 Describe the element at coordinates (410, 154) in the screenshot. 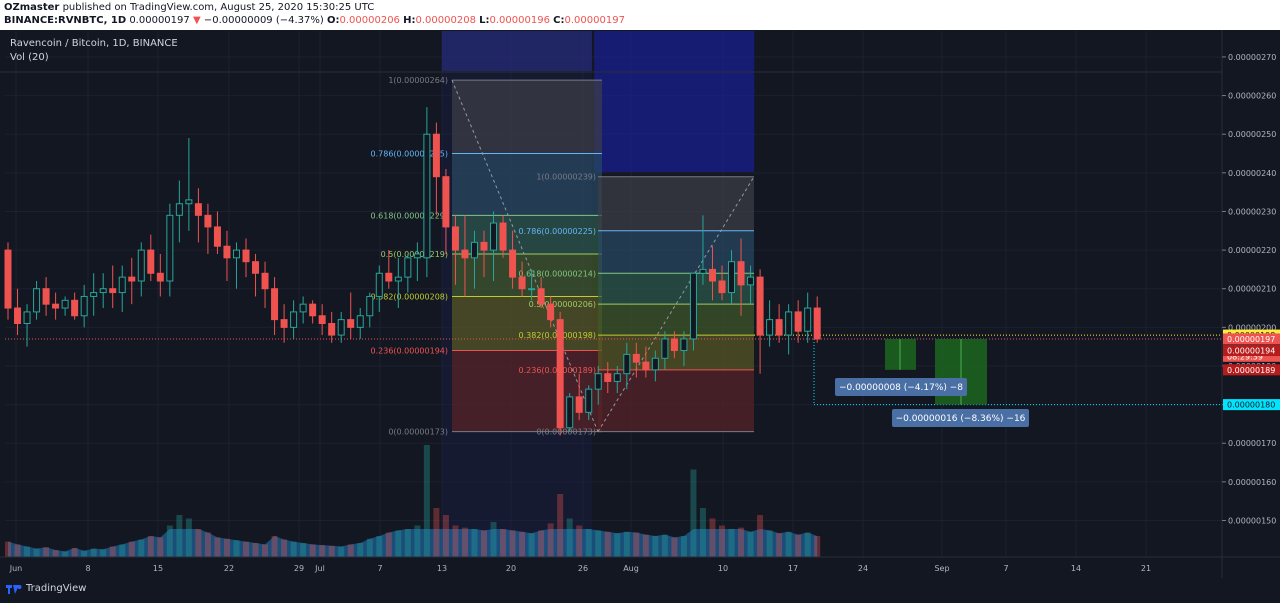

I see `fib-level-label: 0.786(0.00000245)` at that location.